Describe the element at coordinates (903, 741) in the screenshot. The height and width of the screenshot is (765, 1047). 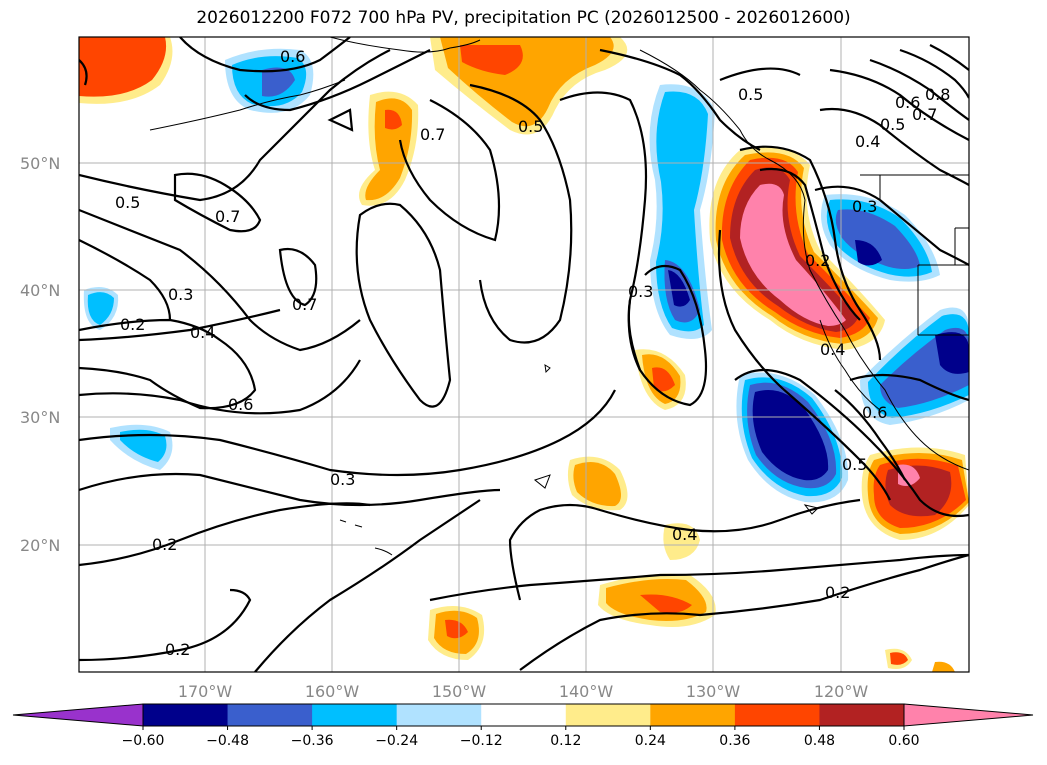
I see `colorbar-tick-label: 0.60` at that location.